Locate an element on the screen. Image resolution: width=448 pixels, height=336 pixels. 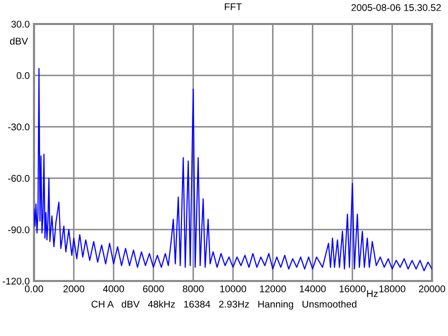
x-tick-label: 14000 is located at coordinates (313, 288).